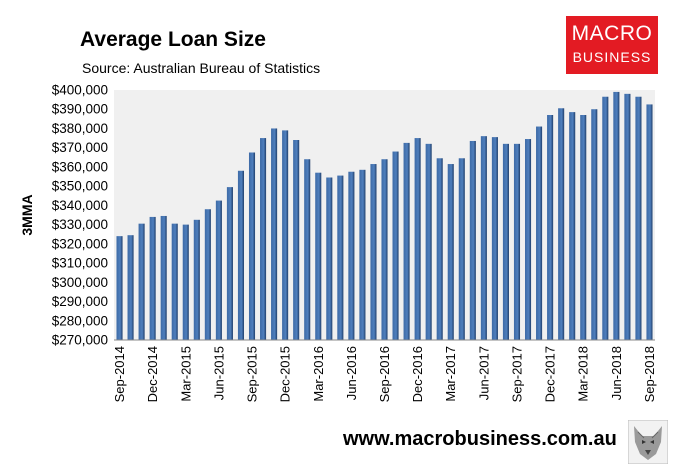 This screenshot has height=474, width=676. Describe the element at coordinates (285, 374) in the screenshot. I see `x-tick-label: Dec-2015` at that location.